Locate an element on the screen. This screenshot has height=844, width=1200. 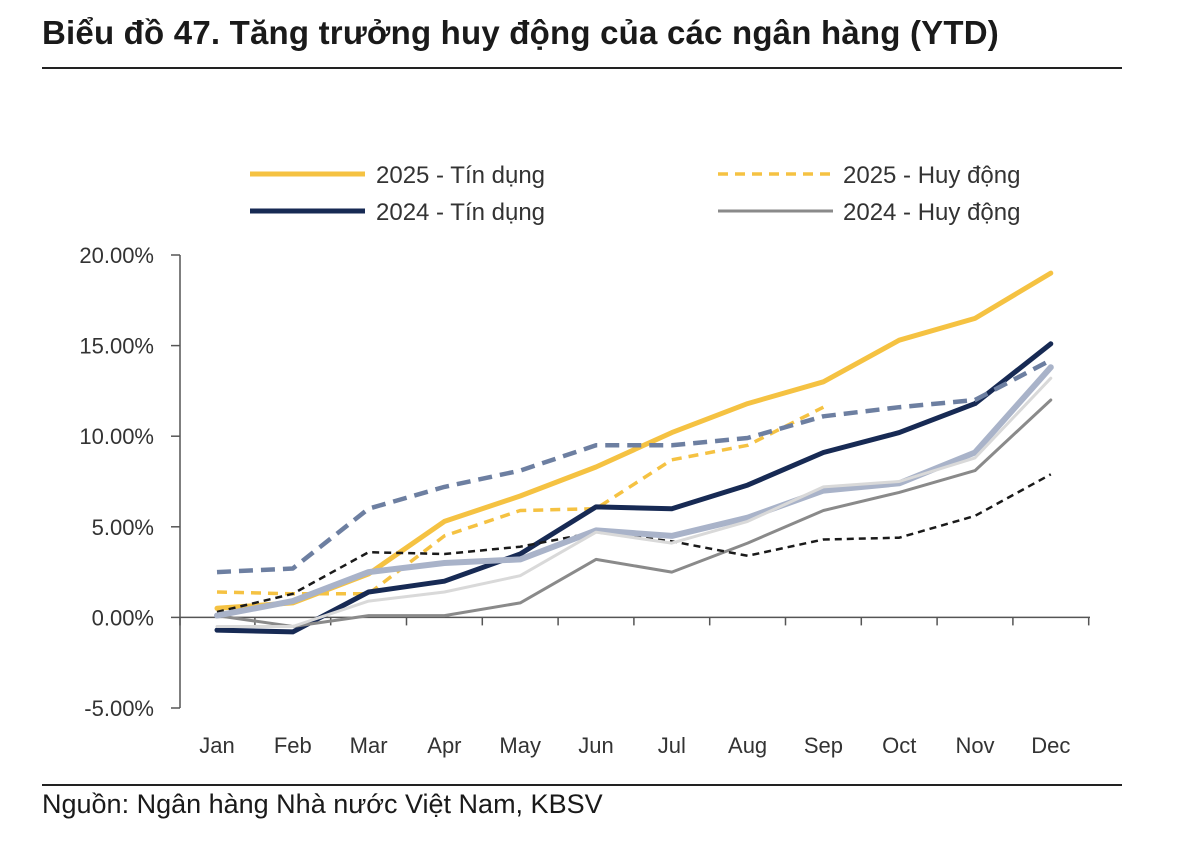
legend-label: 2025 - Tín dụng is located at coordinates (460, 175).